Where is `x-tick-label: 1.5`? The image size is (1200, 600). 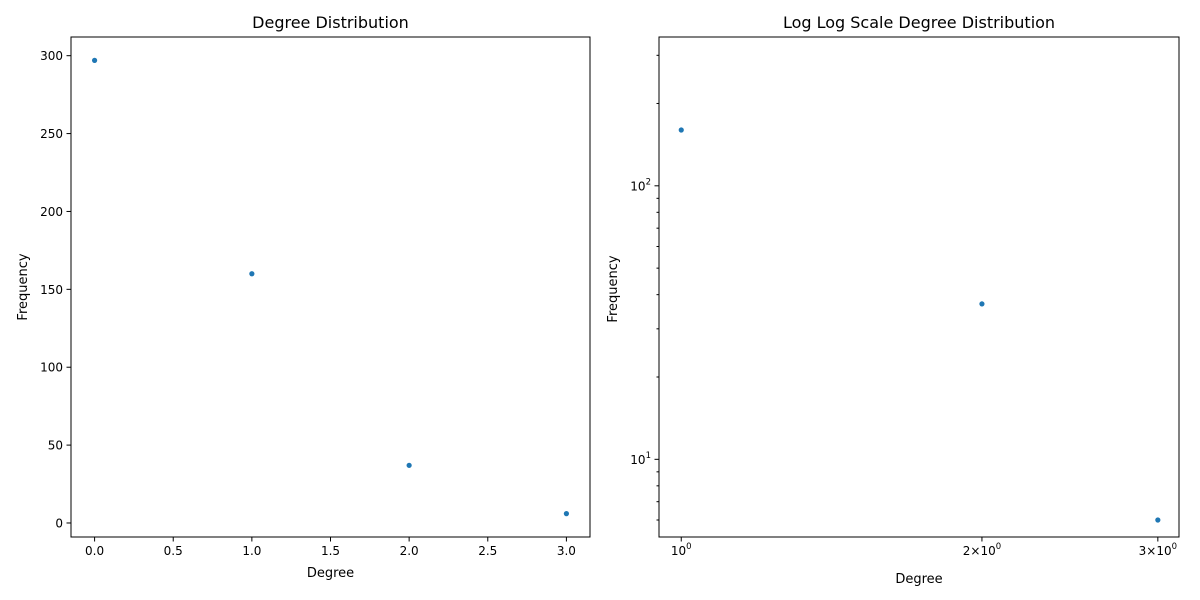 x-tick-label: 1.5 is located at coordinates (330, 551).